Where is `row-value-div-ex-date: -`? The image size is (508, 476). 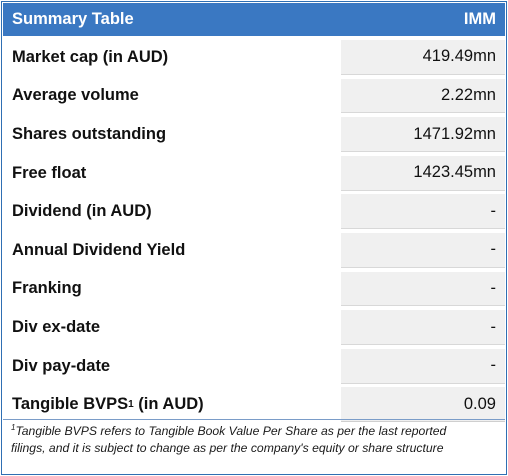 row-value-div-ex-date: - is located at coordinates (423, 327).